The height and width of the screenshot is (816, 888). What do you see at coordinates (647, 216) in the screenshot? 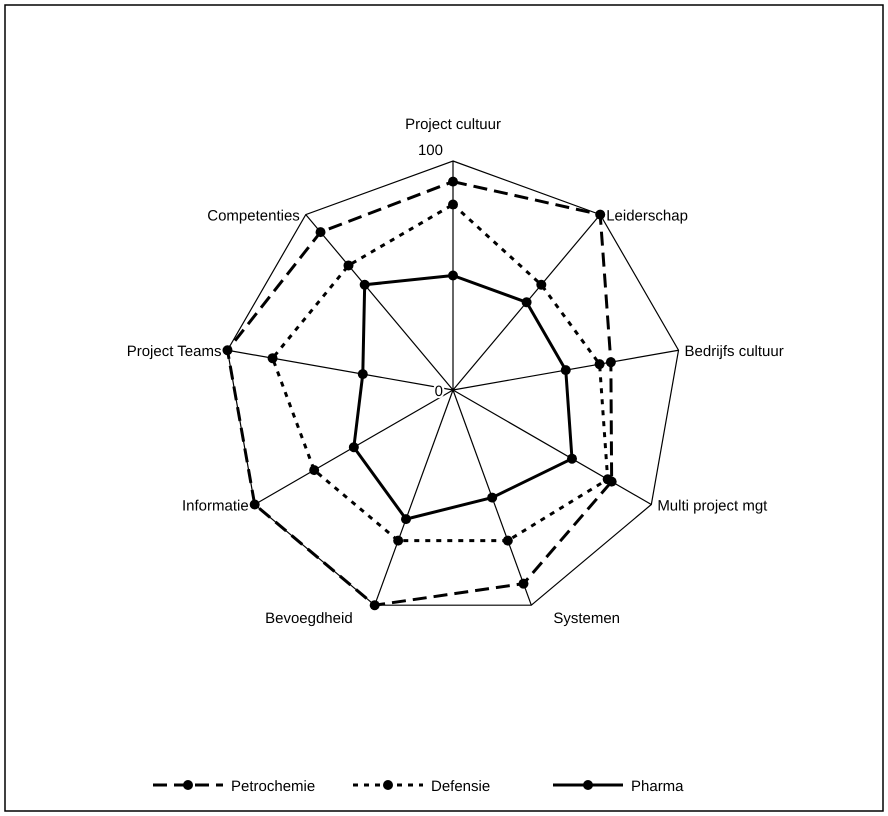
I see `spoke-label: Leiderschap` at bounding box center [647, 216].